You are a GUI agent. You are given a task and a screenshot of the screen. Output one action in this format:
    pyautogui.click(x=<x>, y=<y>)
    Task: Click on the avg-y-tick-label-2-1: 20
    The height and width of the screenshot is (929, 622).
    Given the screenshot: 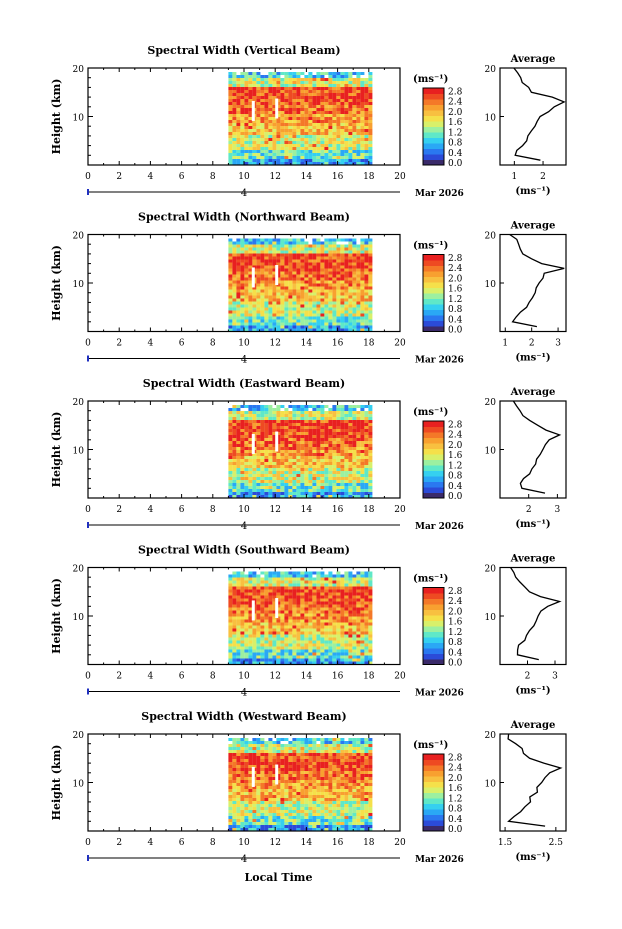 What is the action you would take?
    pyautogui.click(x=491, y=403)
    